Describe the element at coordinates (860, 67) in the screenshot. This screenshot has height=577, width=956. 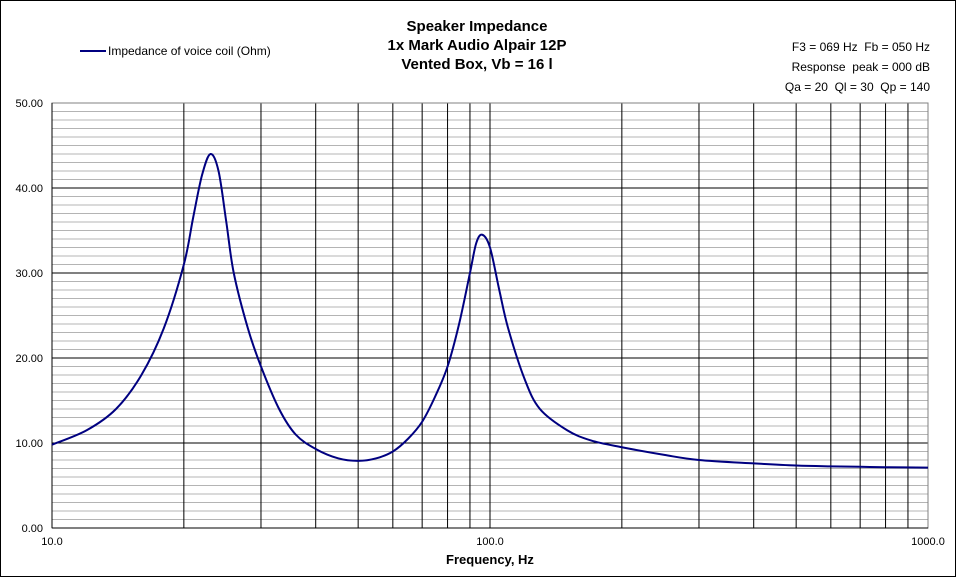
I see `info-line-response-peak: Response peak = 000 dB` at that location.